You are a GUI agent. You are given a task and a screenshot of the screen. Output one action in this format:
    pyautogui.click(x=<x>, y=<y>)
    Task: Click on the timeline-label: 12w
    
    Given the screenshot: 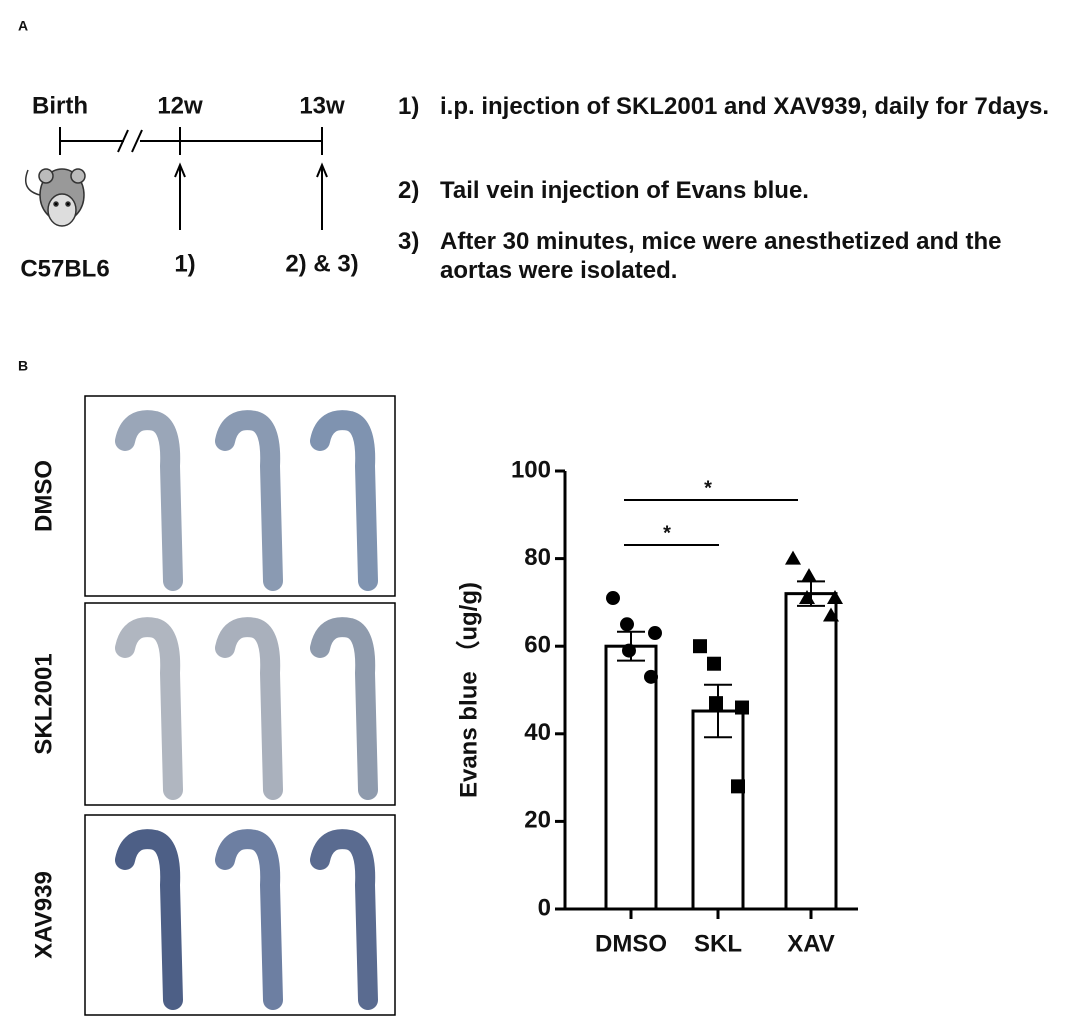 What is the action you would take?
    pyautogui.click(x=180, y=105)
    